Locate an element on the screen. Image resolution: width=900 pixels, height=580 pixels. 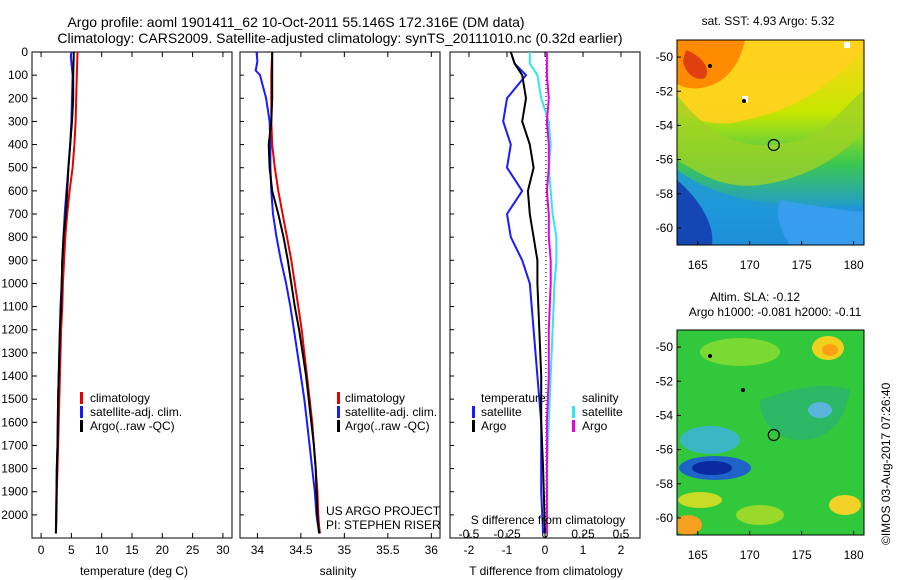
y-tick-label: 700 is located at coordinates (18, 214).